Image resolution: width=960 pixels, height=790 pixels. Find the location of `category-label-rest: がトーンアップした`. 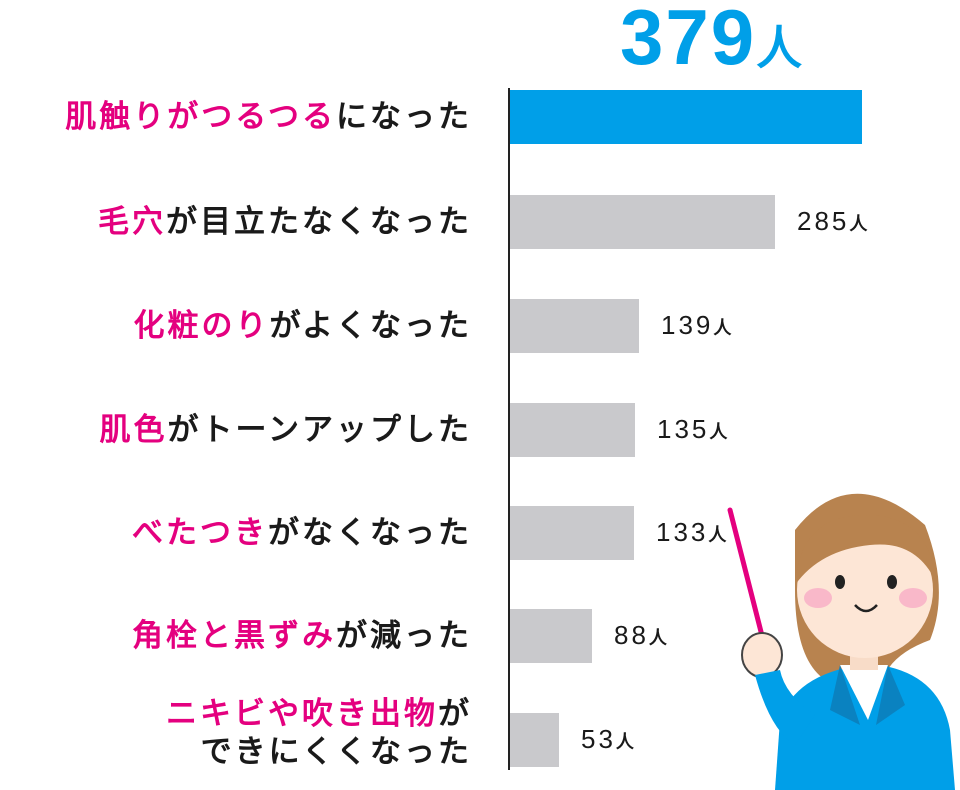

category-label-rest: がトーンアップした is located at coordinates (319, 430).